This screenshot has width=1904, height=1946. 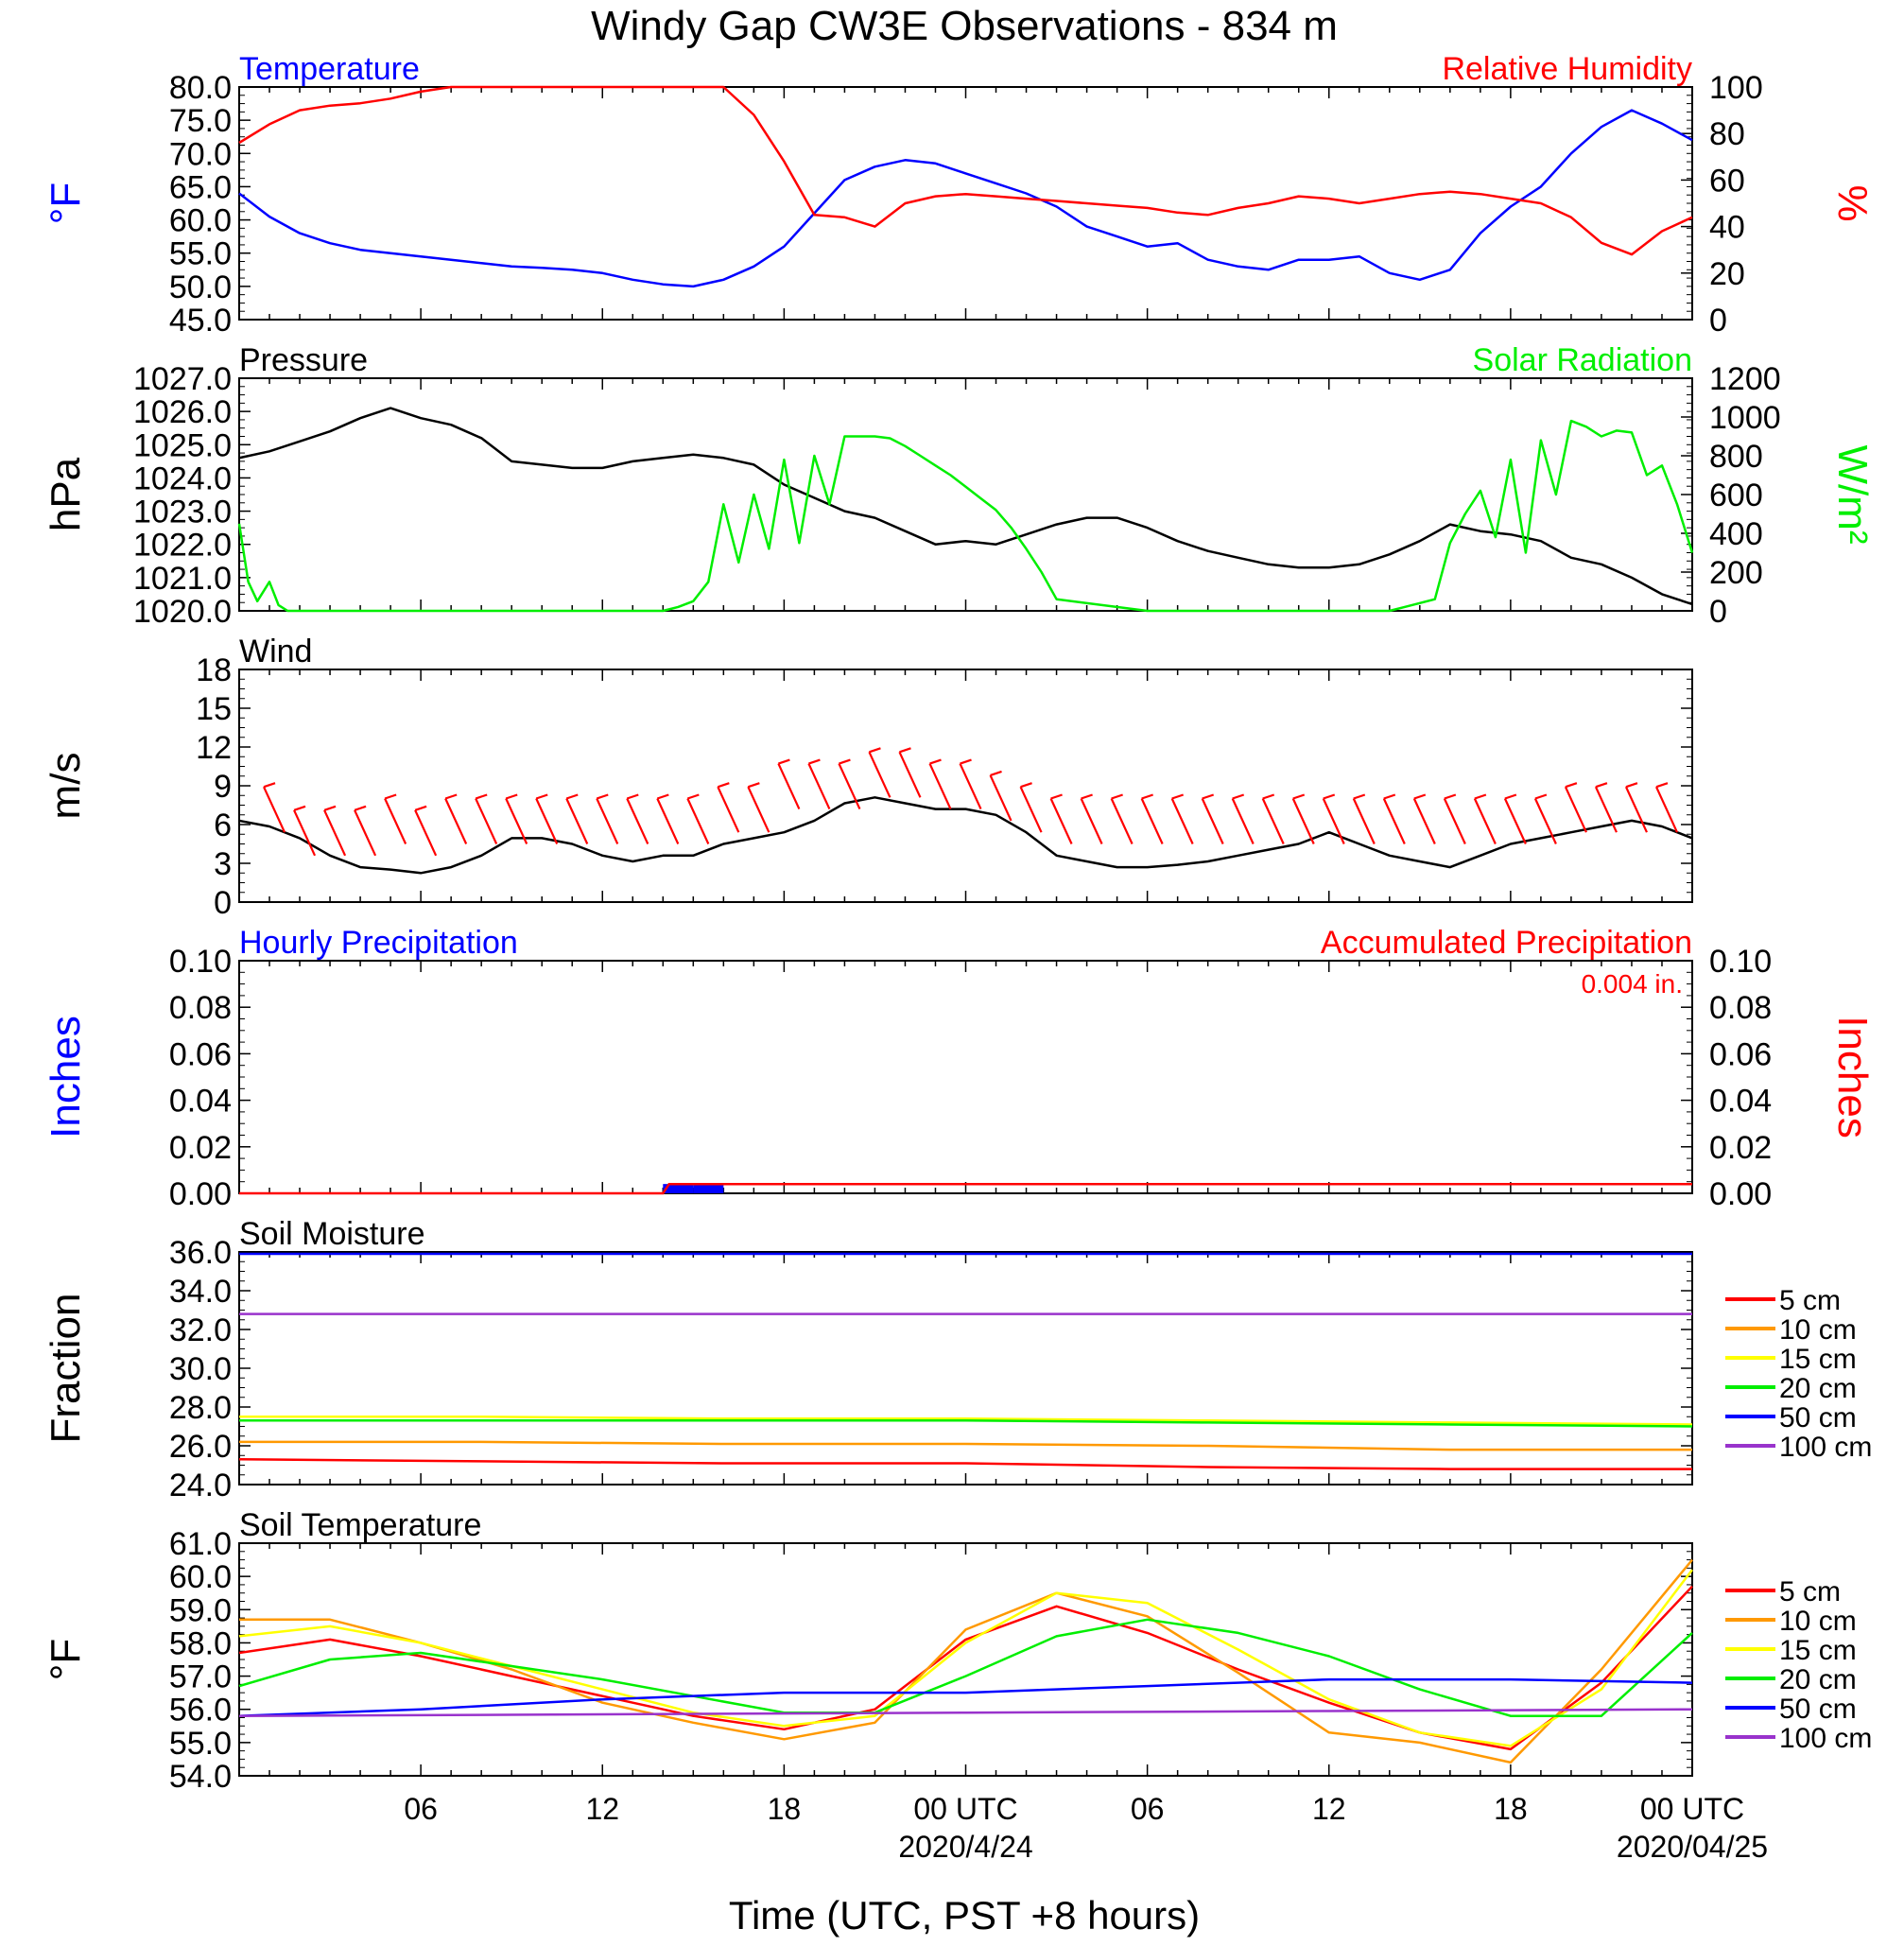 I want to click on series-line-50-cm, so click(x=966, y=1697).